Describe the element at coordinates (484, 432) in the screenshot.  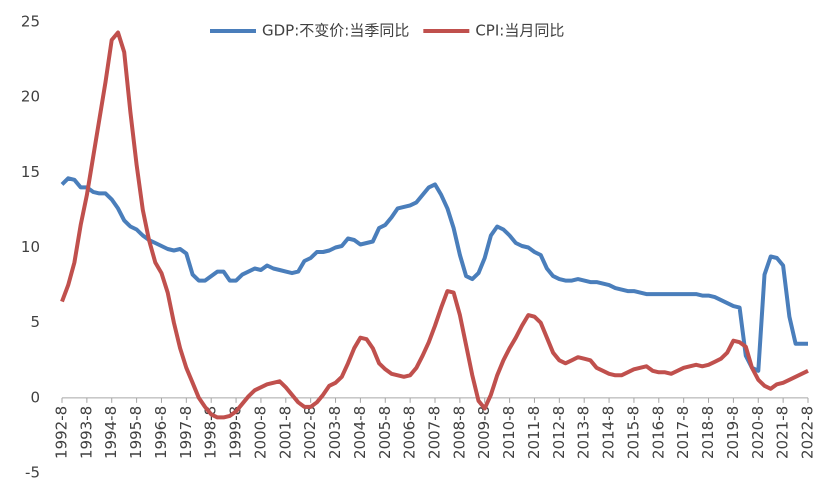
I see `x-tick-label: 2009-8` at that location.